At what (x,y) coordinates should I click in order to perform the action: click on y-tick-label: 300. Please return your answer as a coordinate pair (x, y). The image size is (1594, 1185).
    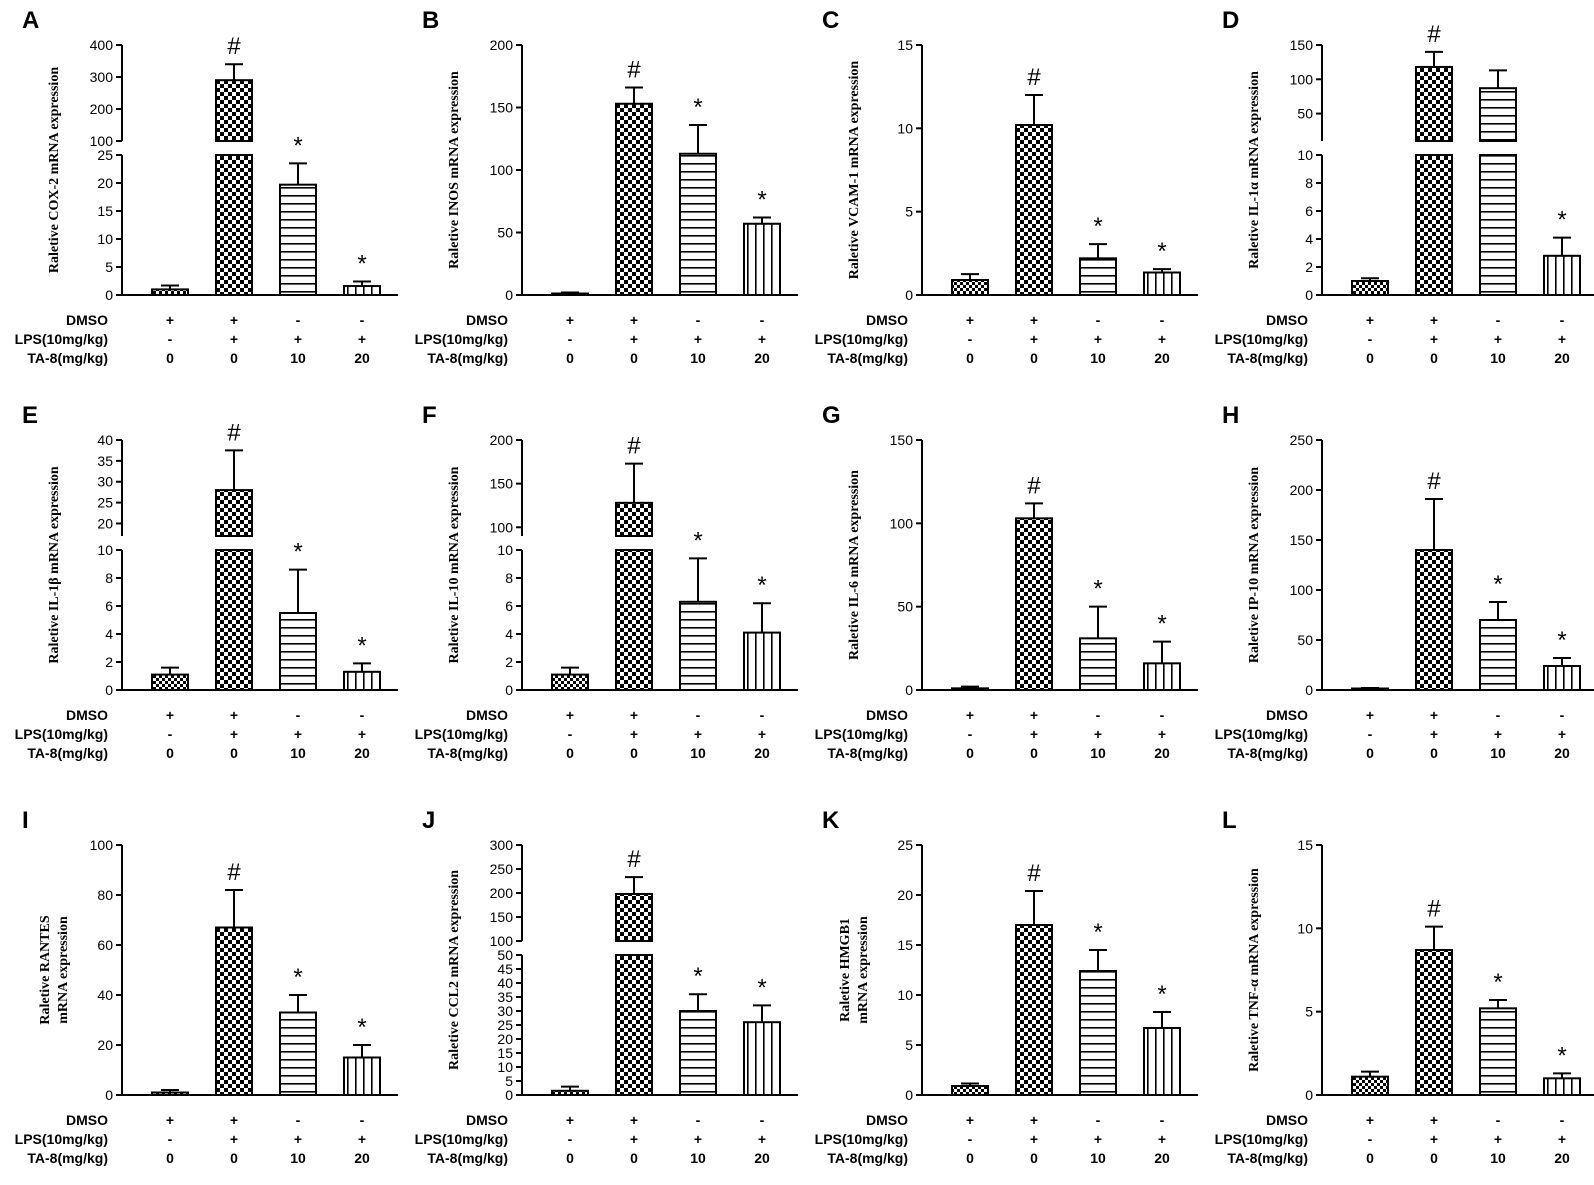
    Looking at the image, I should click on (102, 77).